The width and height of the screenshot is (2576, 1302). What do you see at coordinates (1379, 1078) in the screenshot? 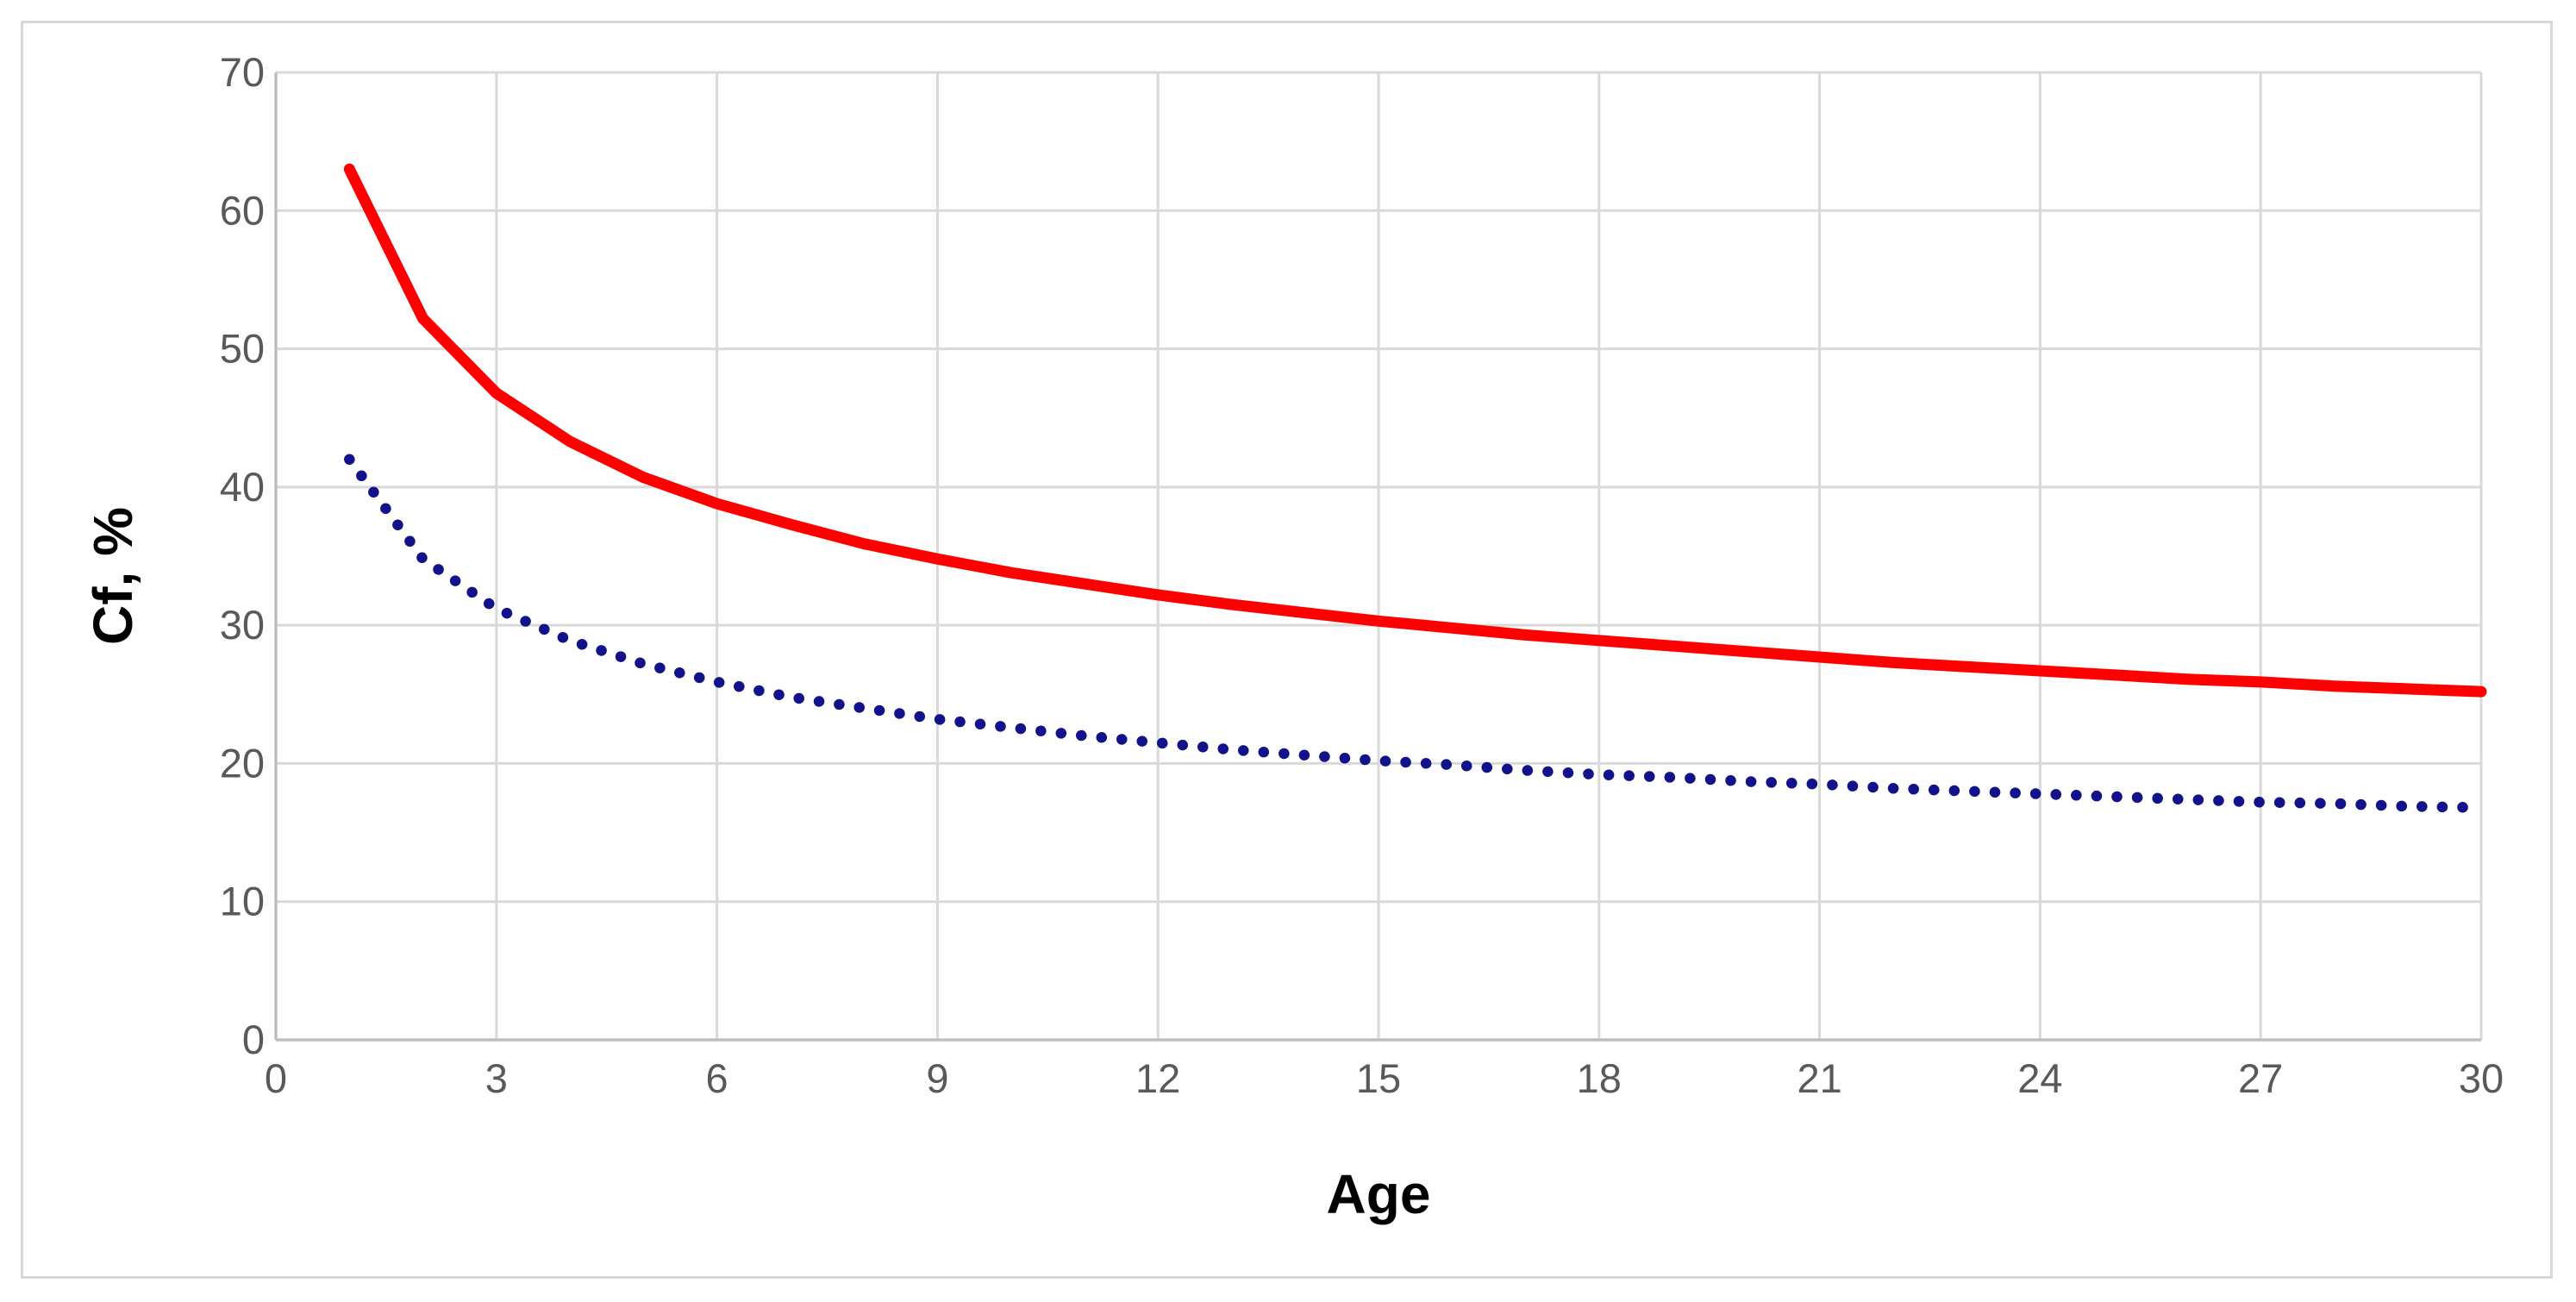
I see `x-tick-label: 15` at bounding box center [1379, 1078].